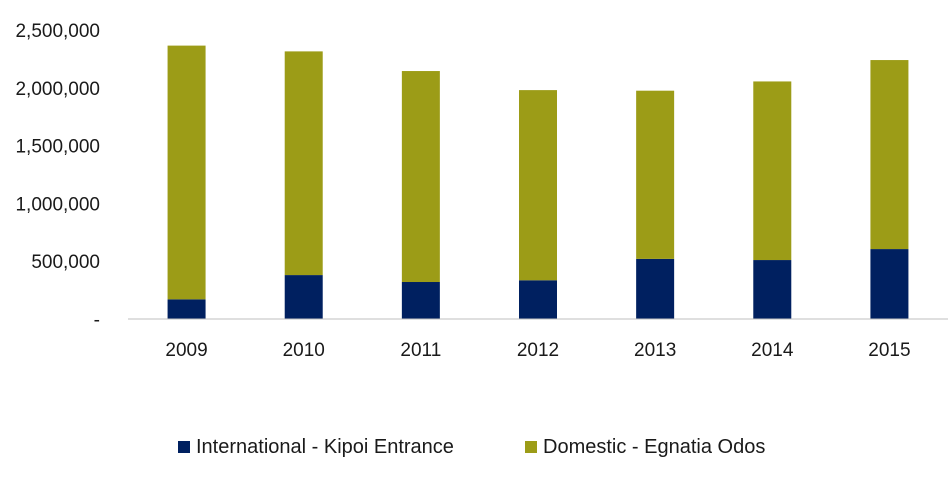  What do you see at coordinates (531, 447) in the screenshot?
I see `legend-swatch-domestic` at bounding box center [531, 447].